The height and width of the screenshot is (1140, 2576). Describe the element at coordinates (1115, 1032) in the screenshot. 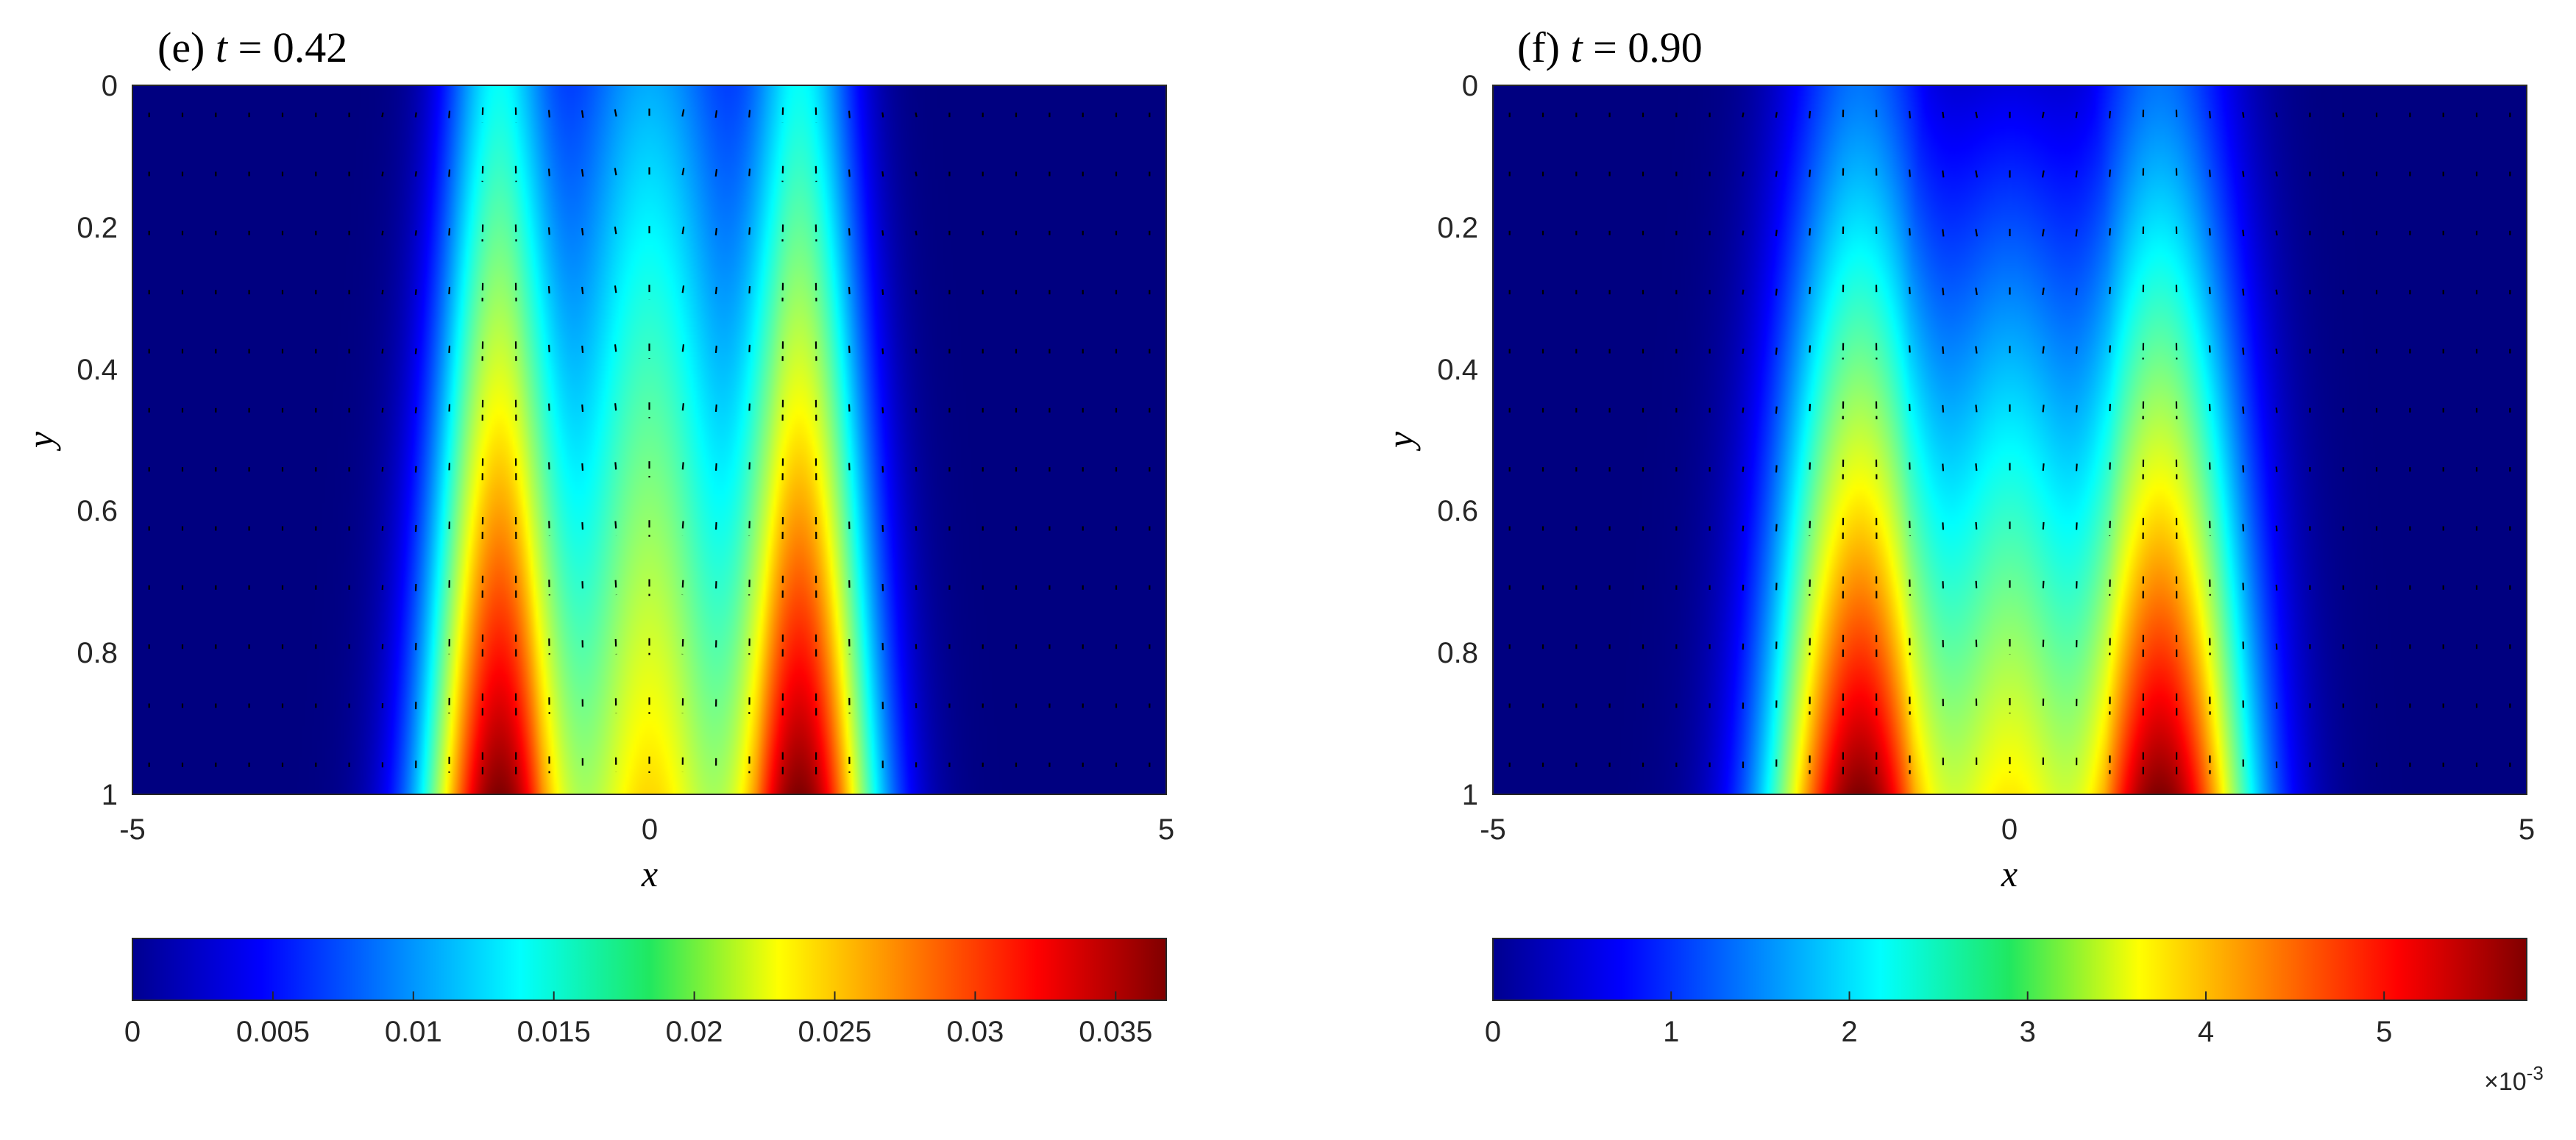

I see `colorbar-tick-label: 0.035` at that location.